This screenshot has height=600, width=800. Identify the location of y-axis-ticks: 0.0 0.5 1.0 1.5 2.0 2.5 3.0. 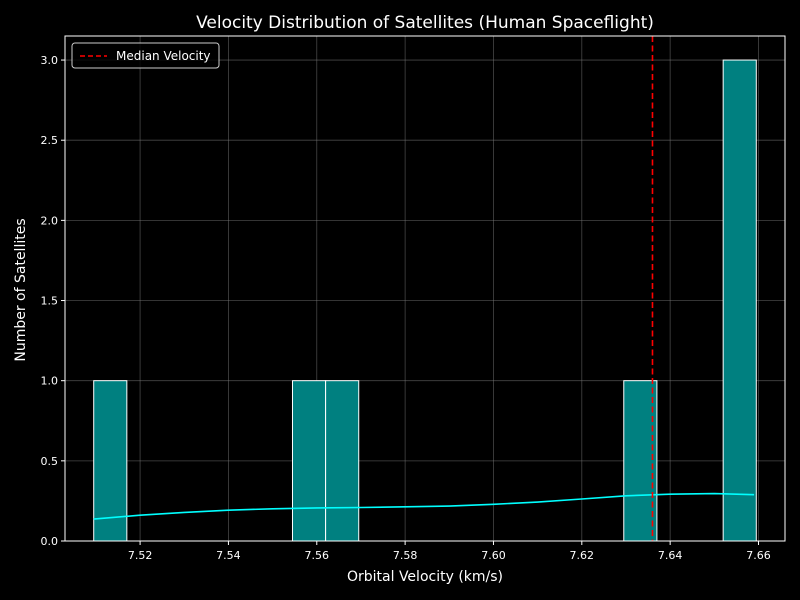
(53, 301).